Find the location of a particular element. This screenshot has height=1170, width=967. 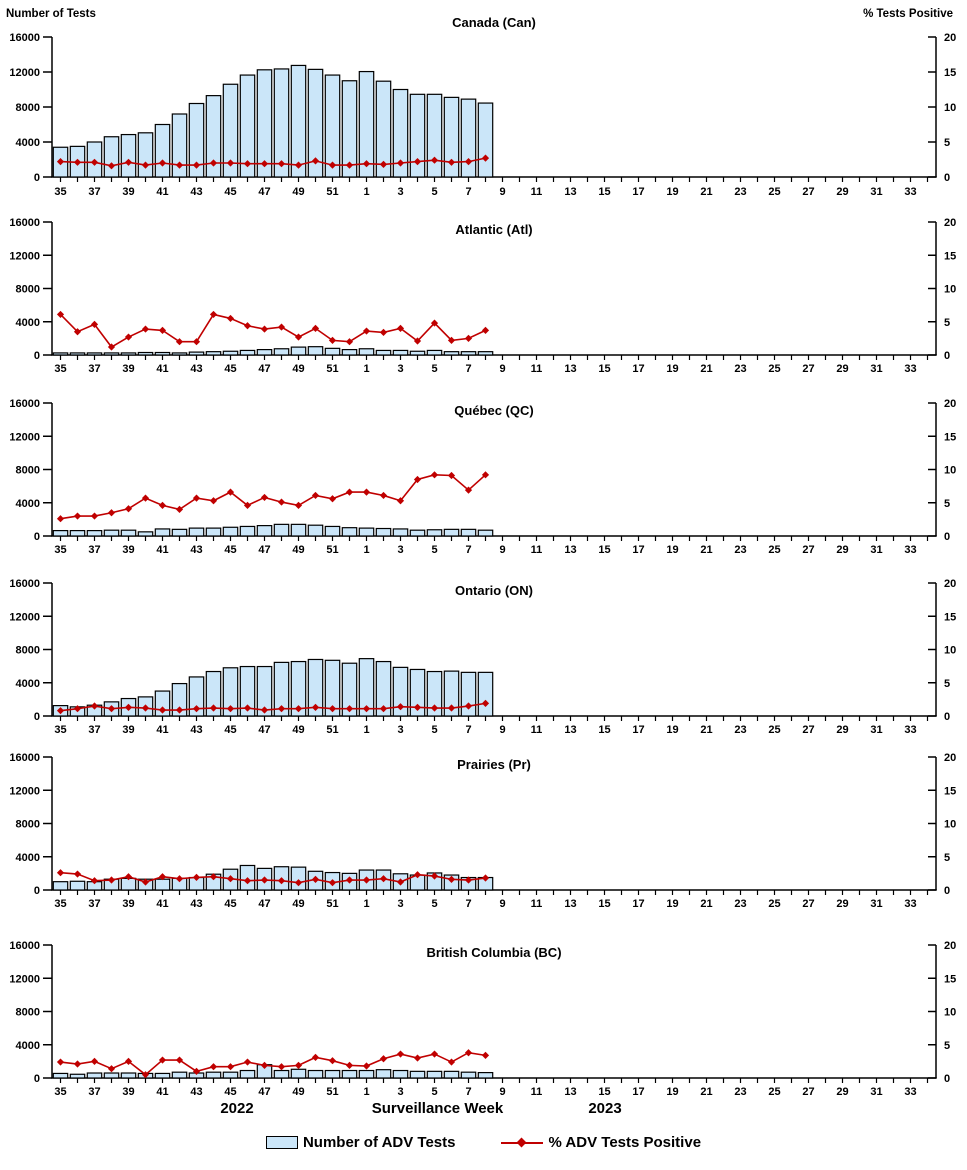

svg-text: 51 is located at coordinates (332, 904).